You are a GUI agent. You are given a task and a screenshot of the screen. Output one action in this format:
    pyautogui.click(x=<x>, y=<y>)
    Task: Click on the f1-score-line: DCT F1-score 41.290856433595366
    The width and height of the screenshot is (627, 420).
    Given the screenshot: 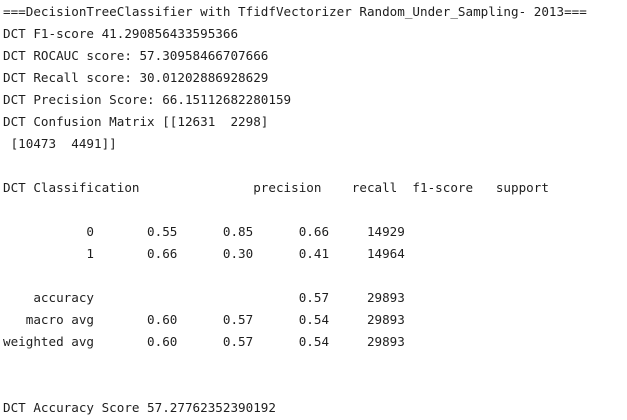 What is the action you would take?
    pyautogui.click(x=121, y=33)
    